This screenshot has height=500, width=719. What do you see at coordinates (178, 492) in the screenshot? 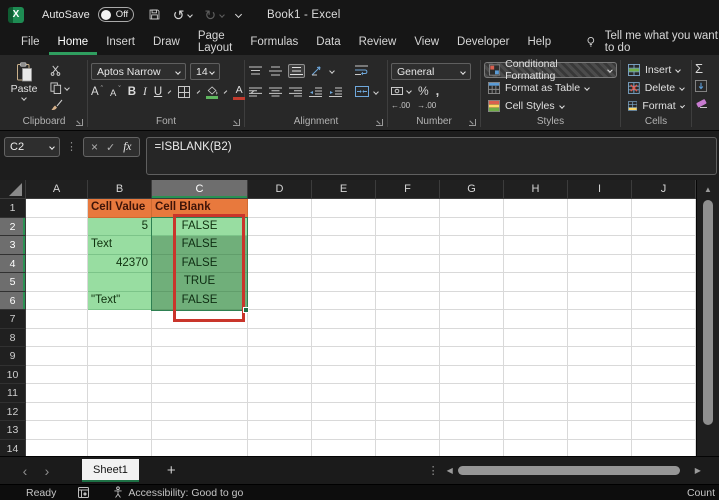
I see `accessibility-status: Accessibility: Good to go` at bounding box center [178, 492].